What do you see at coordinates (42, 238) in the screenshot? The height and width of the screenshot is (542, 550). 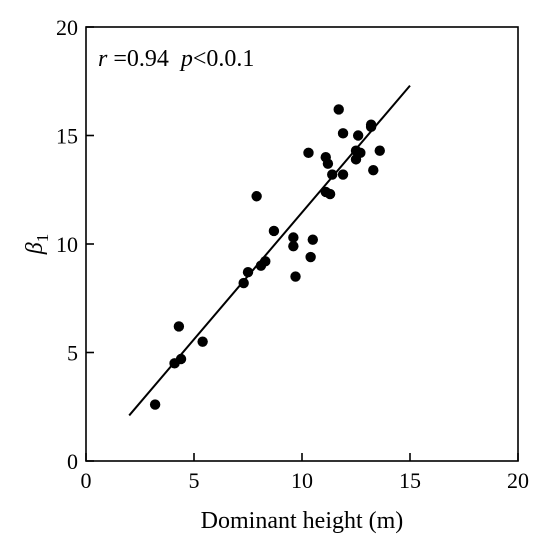 I see `y-axis-title-subscript: 1` at bounding box center [42, 238].